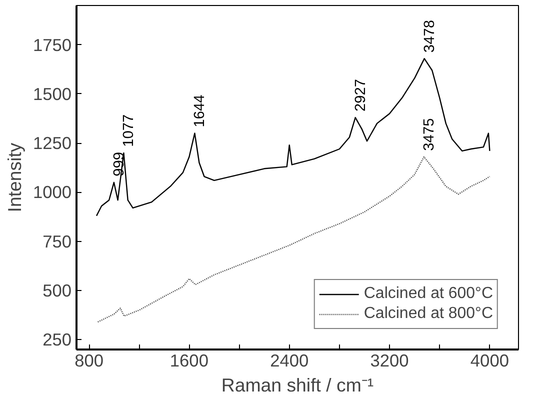 This screenshot has width=534, height=402. Describe the element at coordinates (57, 241) in the screenshot. I see `y-tick-label: 750` at that location.